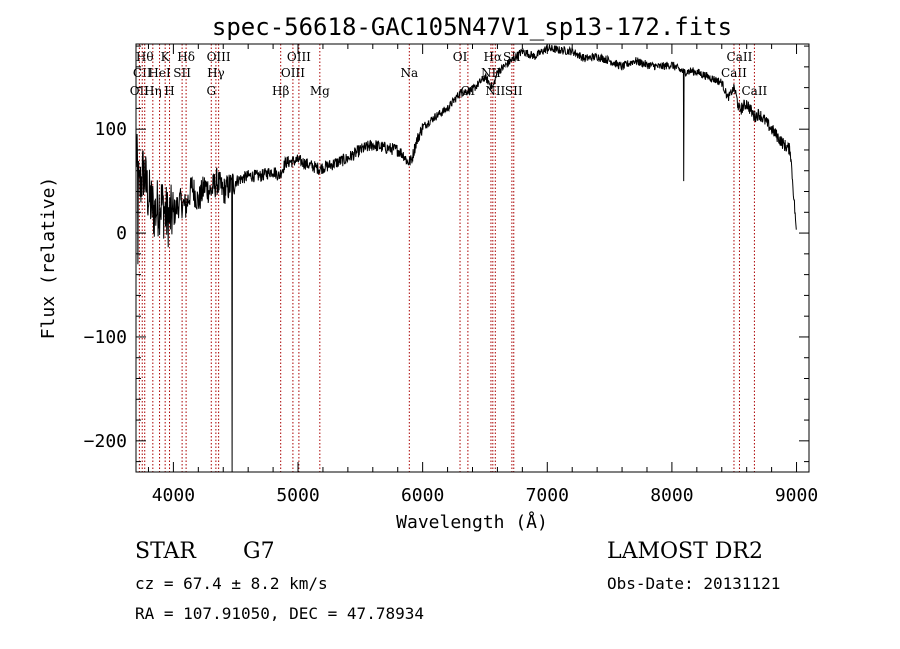 Image resolution: width=900 pixels, height=649 pixels. Describe the element at coordinates (472, 27) in the screenshot. I see `chart-title: spec-56618-GAC105N47V1_sp13-172.fits` at that location.